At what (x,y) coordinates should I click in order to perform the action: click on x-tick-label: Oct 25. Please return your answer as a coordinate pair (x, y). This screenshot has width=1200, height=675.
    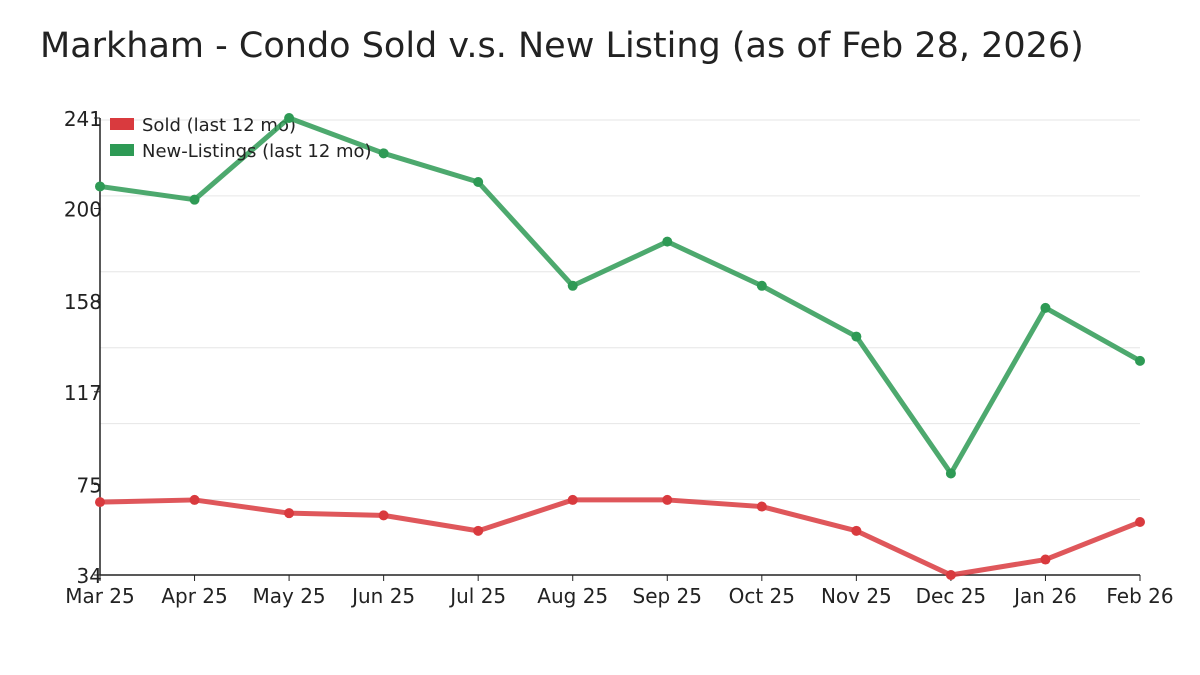
    Looking at the image, I should click on (762, 596).